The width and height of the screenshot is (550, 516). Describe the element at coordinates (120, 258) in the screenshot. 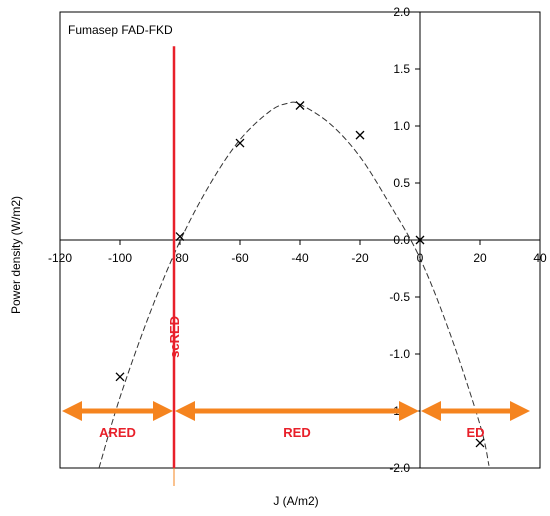

I see `x-tick-label: -100` at that location.